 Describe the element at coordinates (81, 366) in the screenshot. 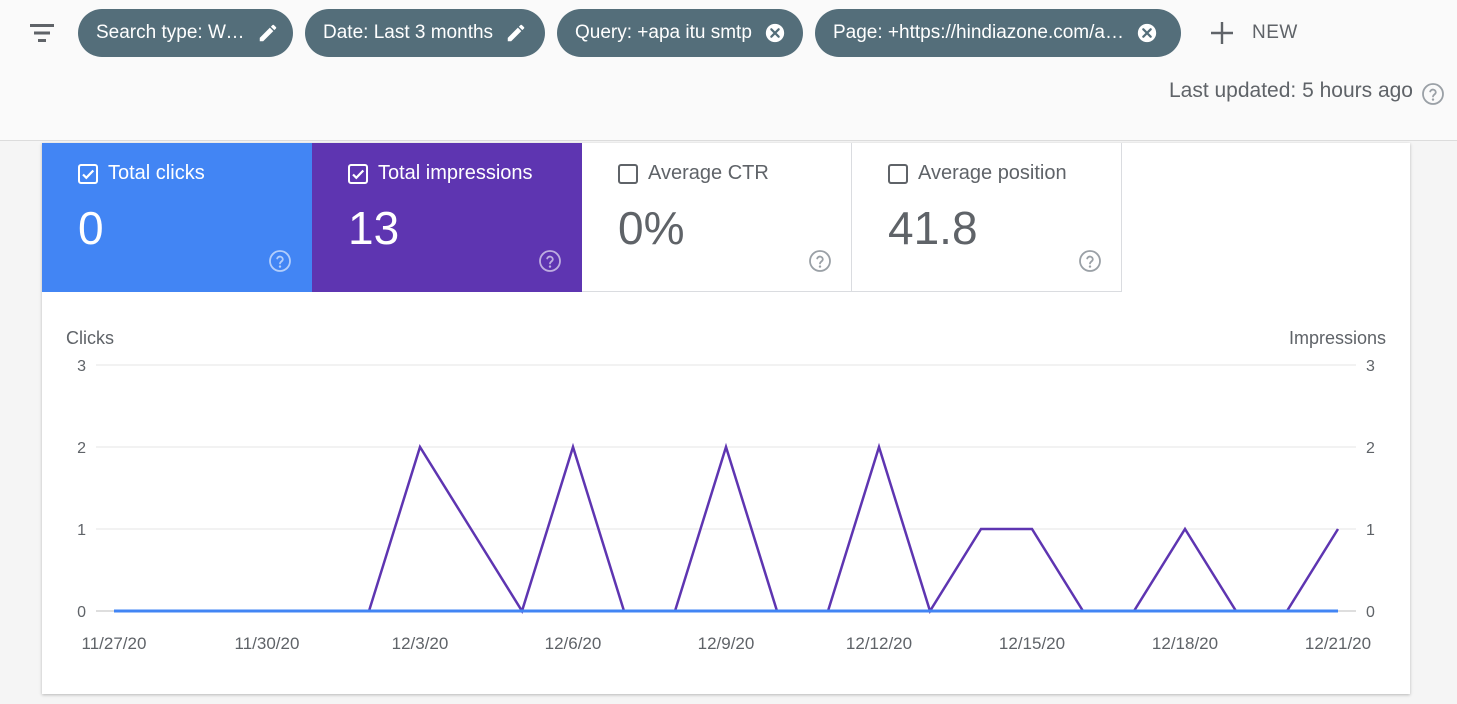

I see `y-left-tick-label: 3` at that location.